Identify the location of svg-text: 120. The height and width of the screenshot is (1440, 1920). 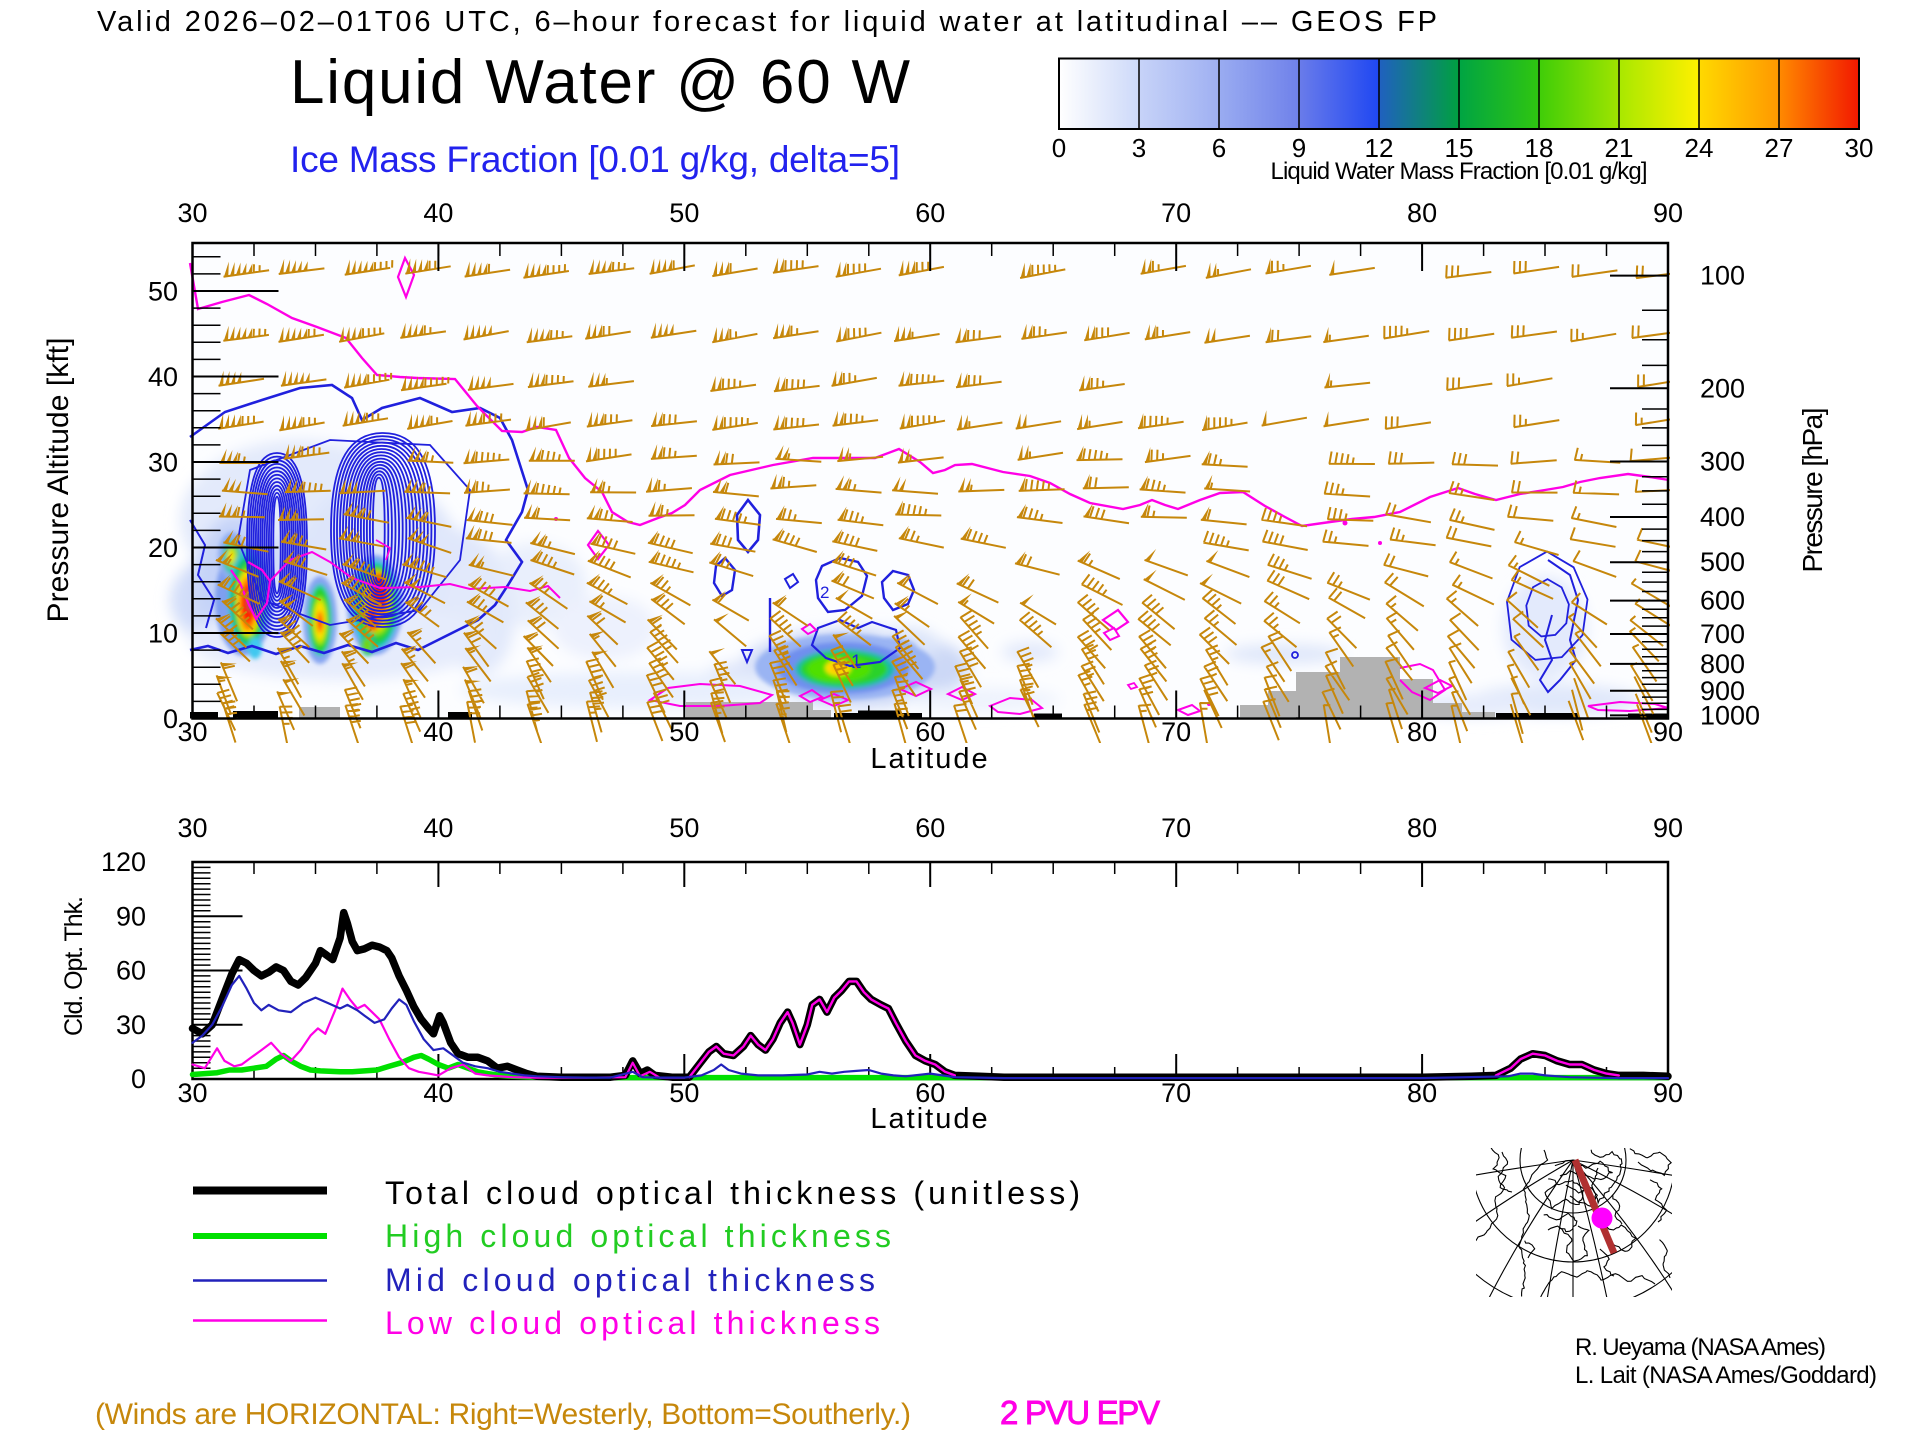
(123, 862).